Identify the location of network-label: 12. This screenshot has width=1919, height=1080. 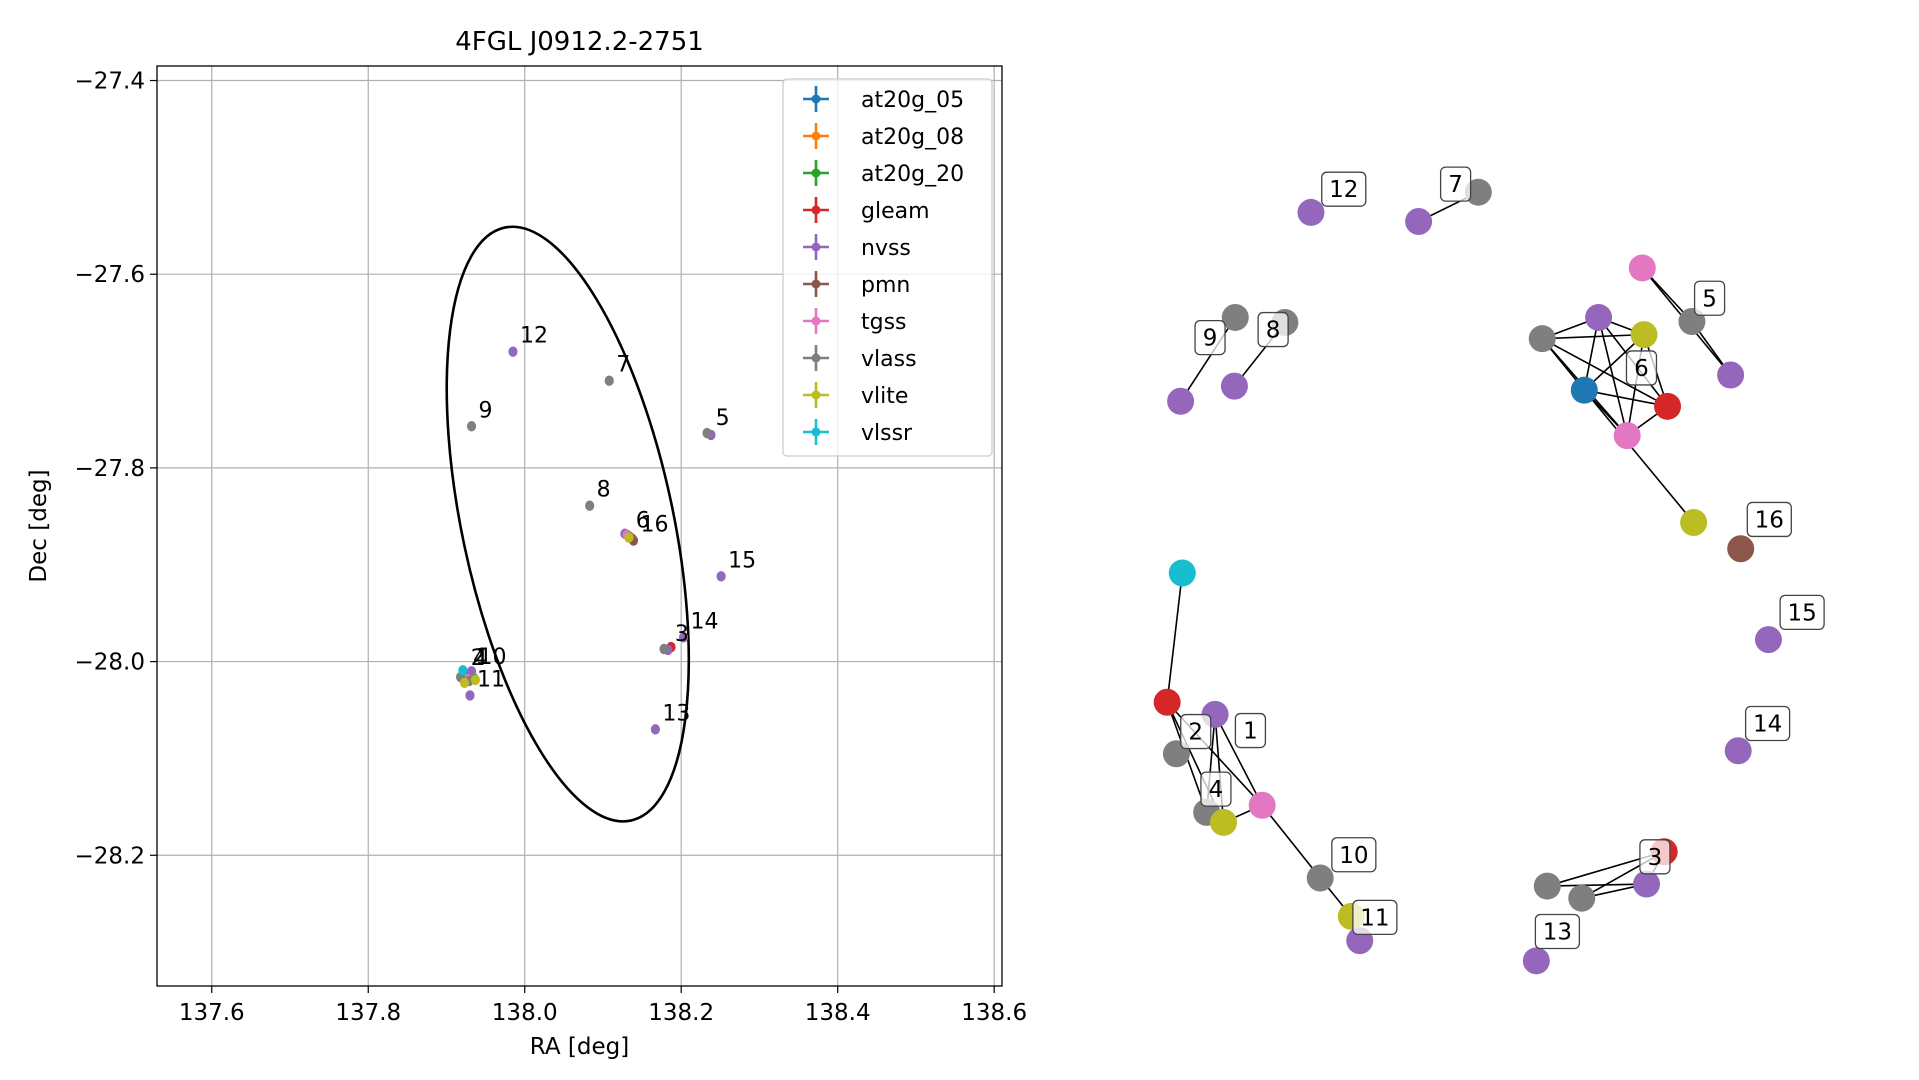
(1343, 190).